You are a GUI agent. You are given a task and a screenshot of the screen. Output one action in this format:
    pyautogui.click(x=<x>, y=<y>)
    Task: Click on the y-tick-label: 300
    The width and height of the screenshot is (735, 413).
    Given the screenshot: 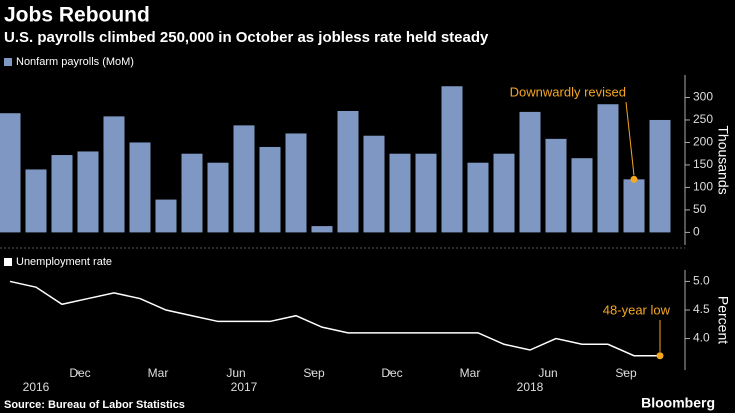 What is the action you would take?
    pyautogui.click(x=703, y=97)
    